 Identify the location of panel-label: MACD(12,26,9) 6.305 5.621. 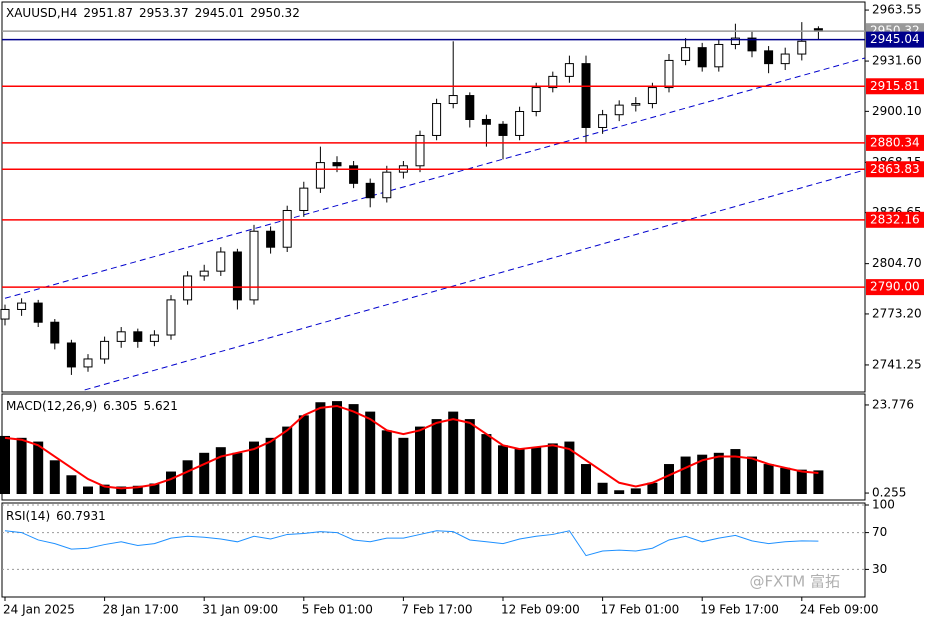
(92, 406).